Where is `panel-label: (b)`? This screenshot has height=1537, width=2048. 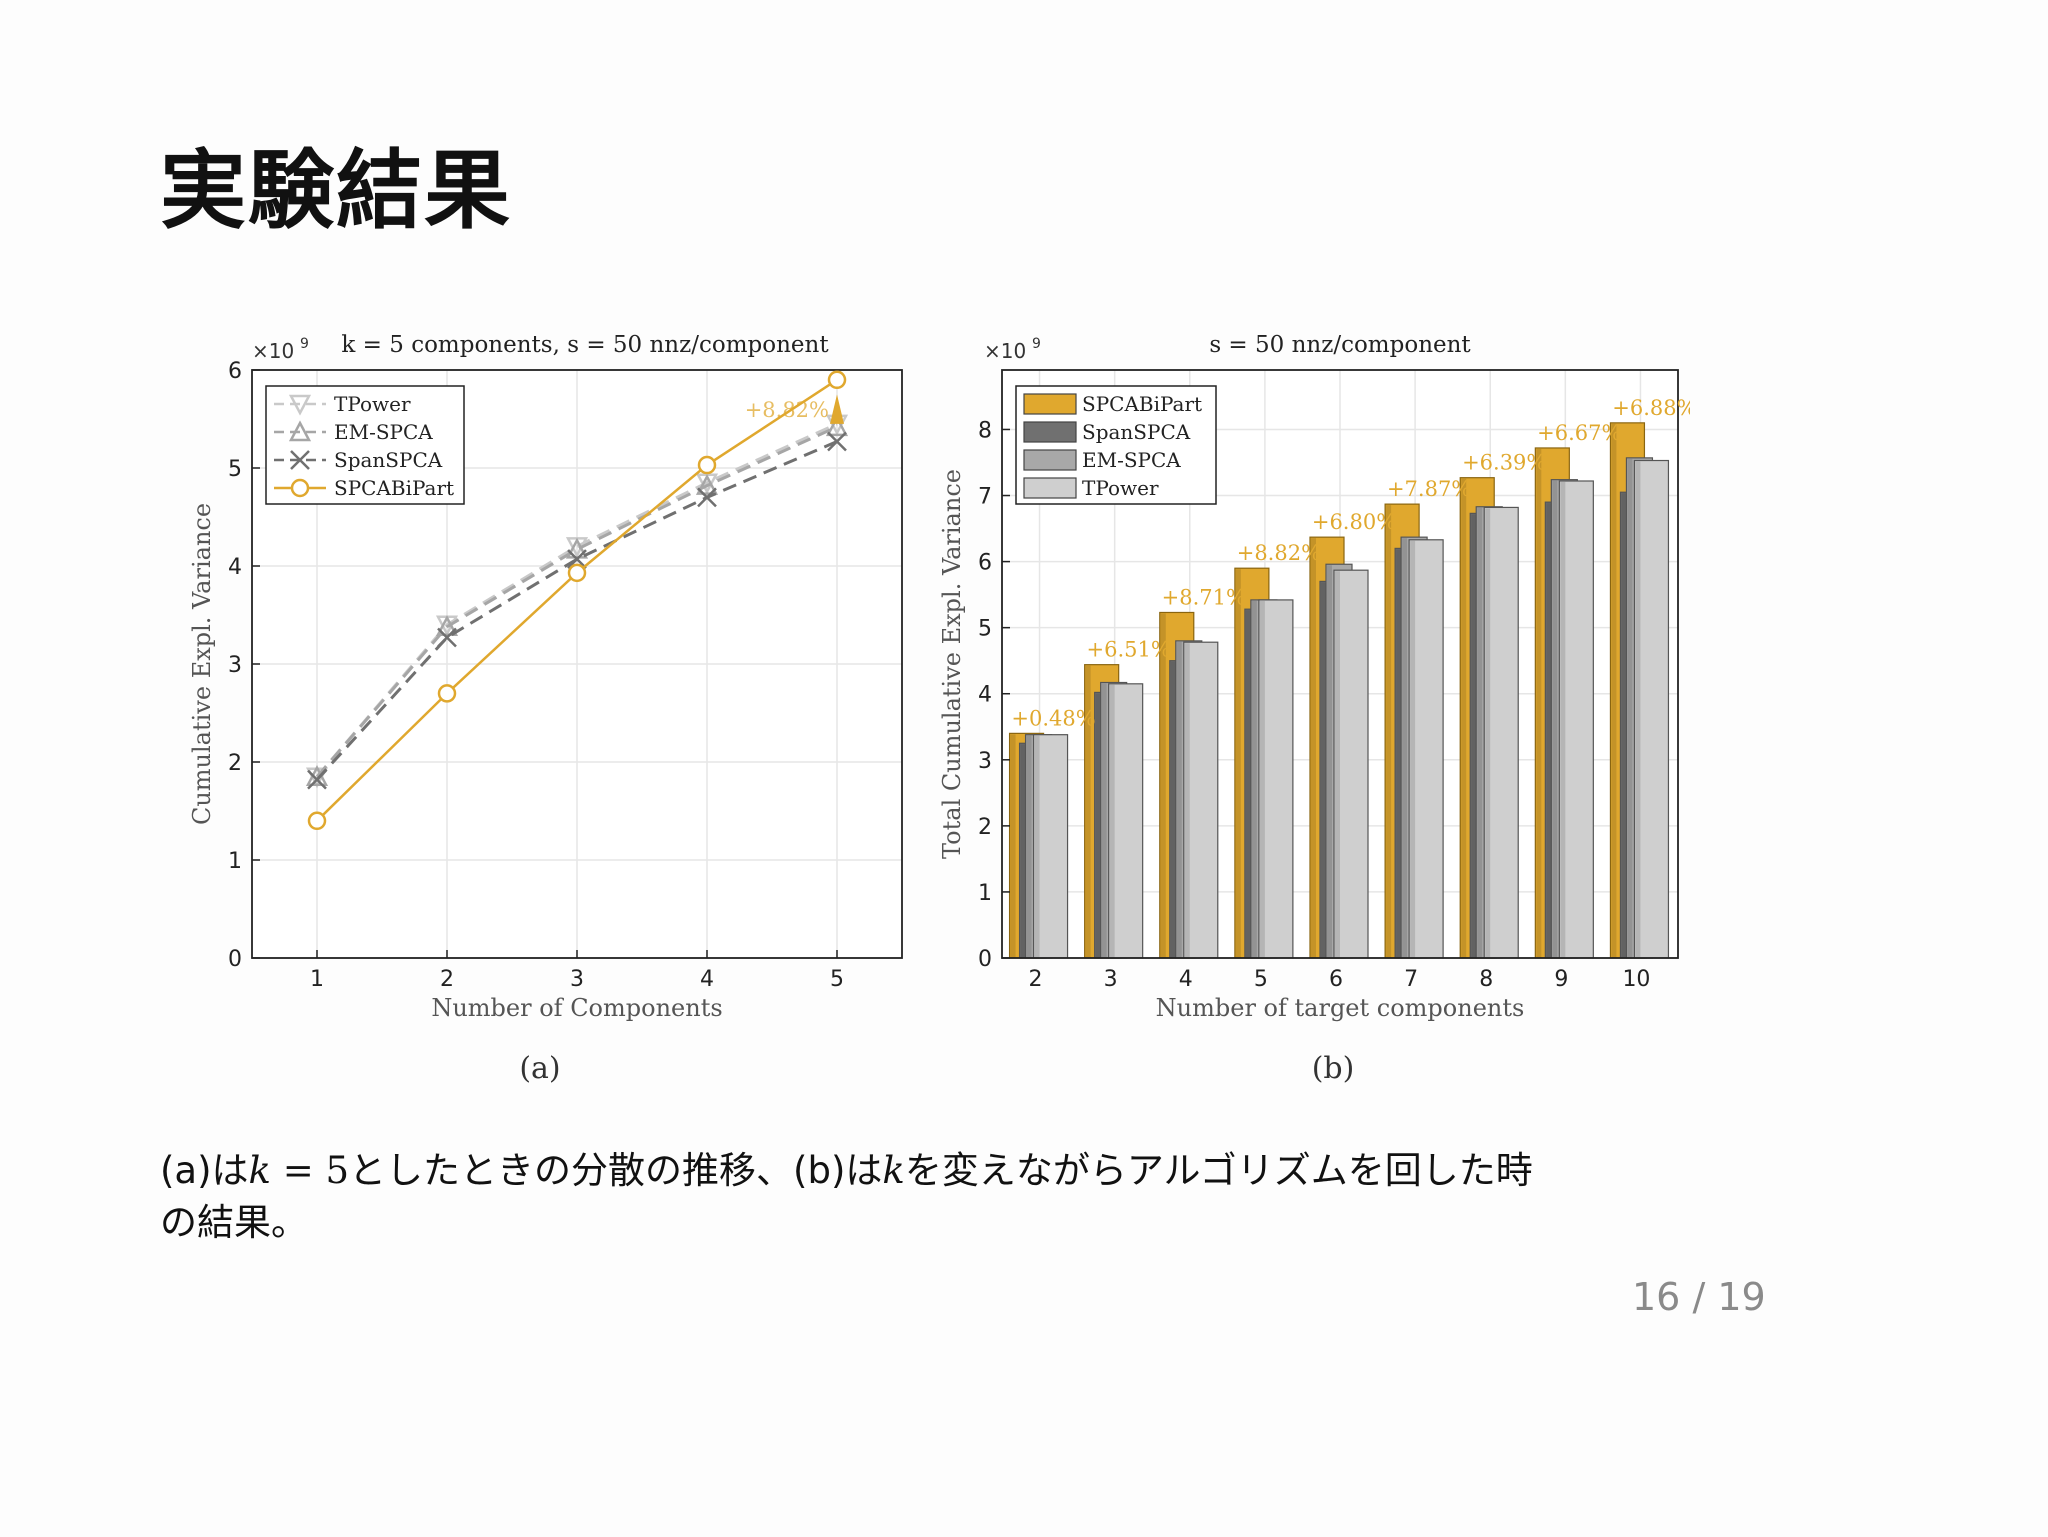
panel-label: (b) is located at coordinates (1333, 1068).